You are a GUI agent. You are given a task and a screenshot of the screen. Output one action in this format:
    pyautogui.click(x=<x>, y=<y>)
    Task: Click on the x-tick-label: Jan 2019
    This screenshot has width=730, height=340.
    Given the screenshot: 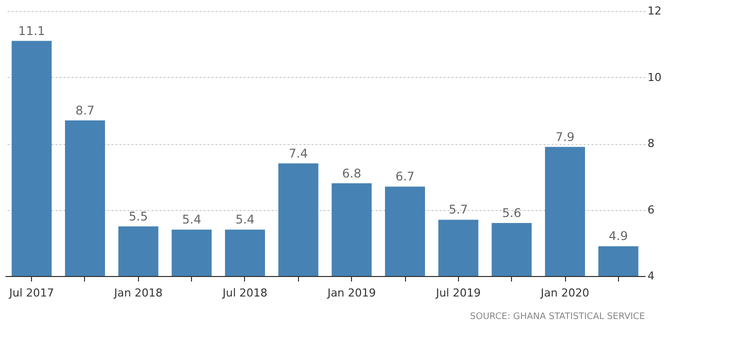 What is the action you would take?
    pyautogui.click(x=351, y=293)
    